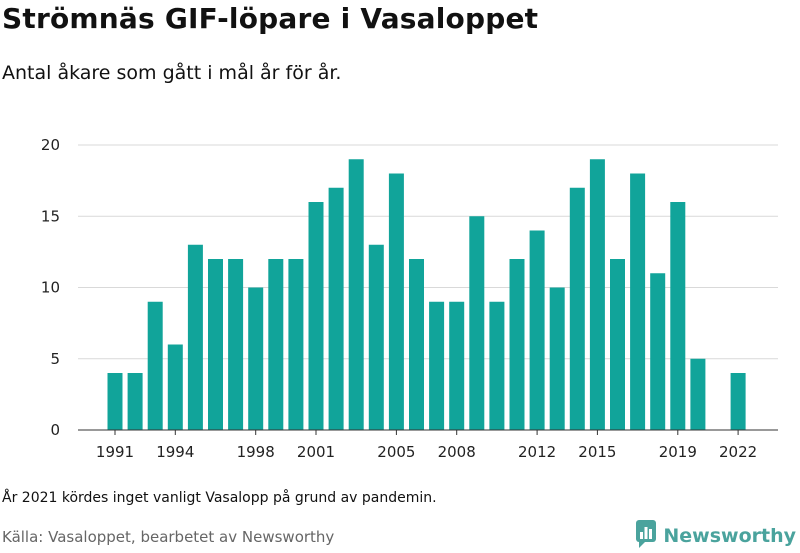 The image size is (800, 553). What do you see at coordinates (396, 452) in the screenshot?
I see `x-tick-label: 2005` at bounding box center [396, 452].